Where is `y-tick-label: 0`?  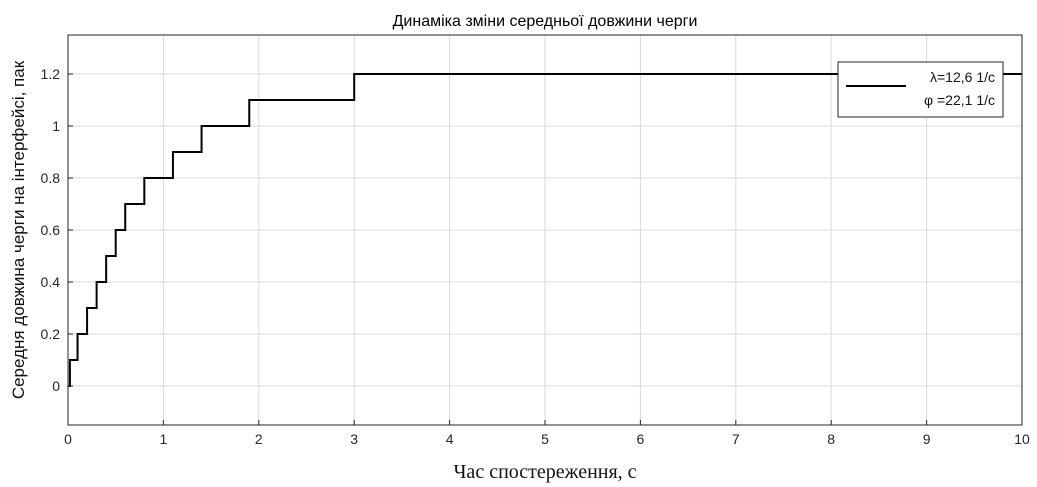 y-tick-label: 0 is located at coordinates (56, 386).